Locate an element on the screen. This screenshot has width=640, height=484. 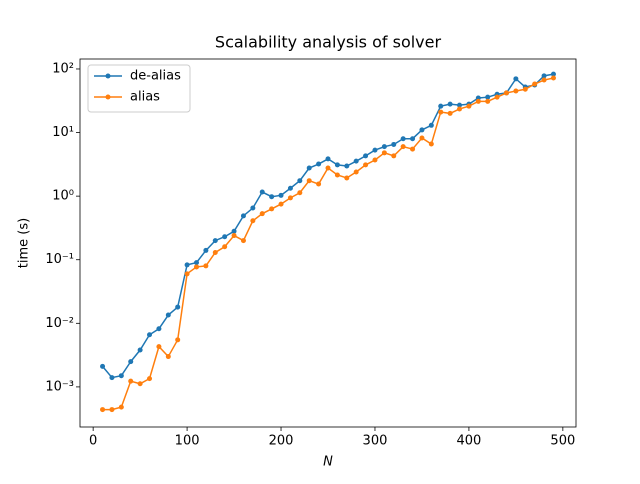
y-tick-label: 10⁻² is located at coordinates (59, 323).